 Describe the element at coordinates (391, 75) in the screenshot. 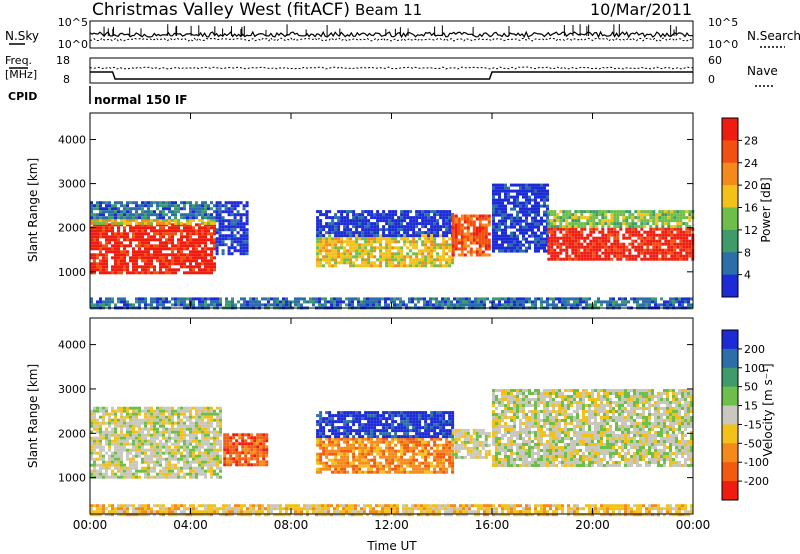

I see `freq-trace` at that location.